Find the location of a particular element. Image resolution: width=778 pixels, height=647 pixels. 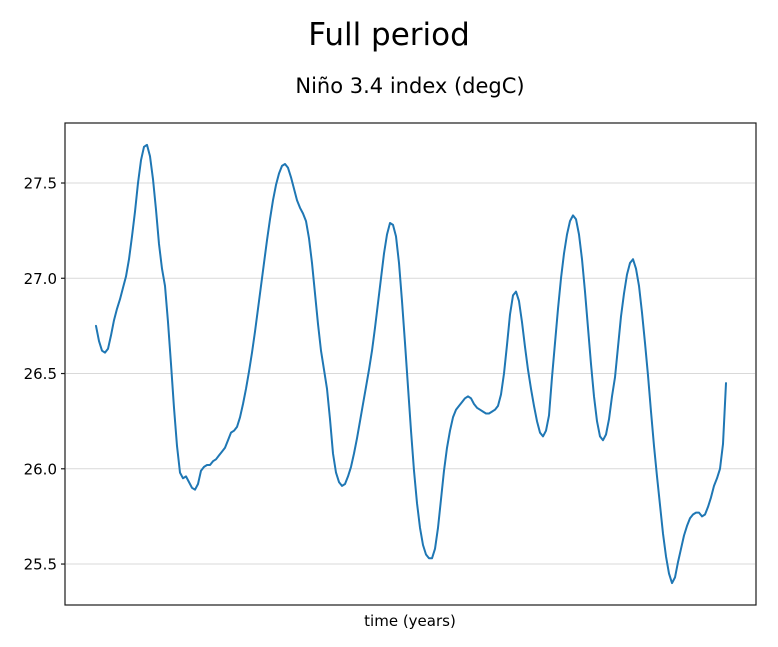

y-tick-label: 26.5 is located at coordinates (40, 374).